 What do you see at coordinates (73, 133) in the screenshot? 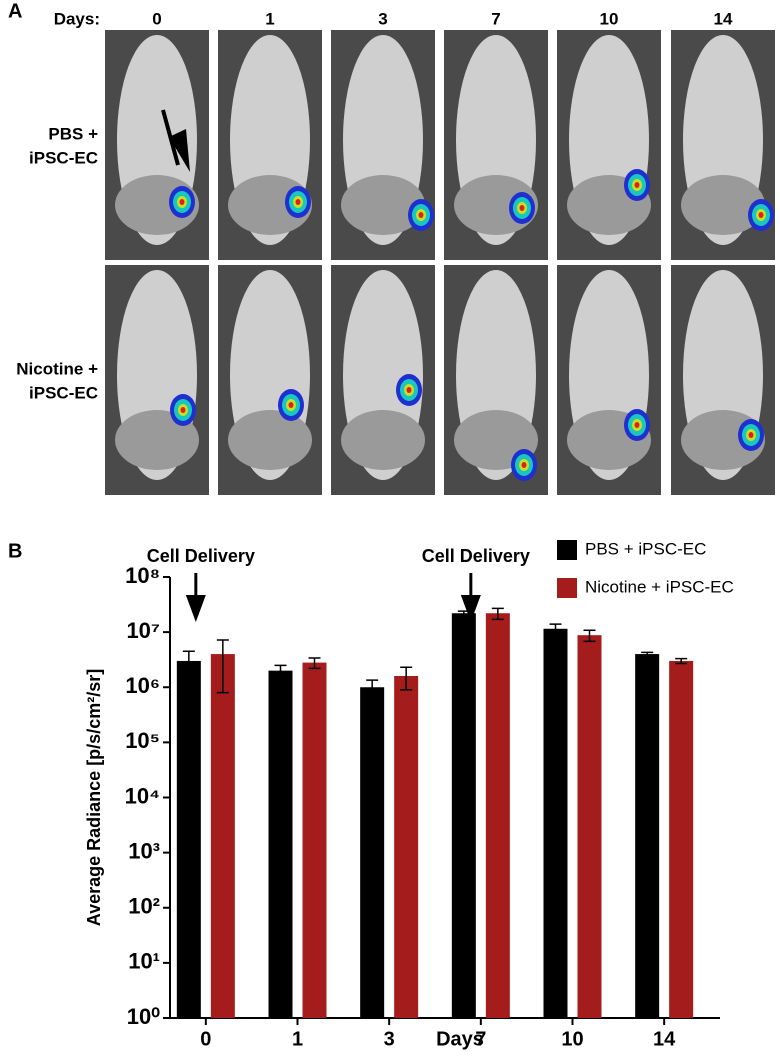
I see `row-label: PBS +` at bounding box center [73, 133].